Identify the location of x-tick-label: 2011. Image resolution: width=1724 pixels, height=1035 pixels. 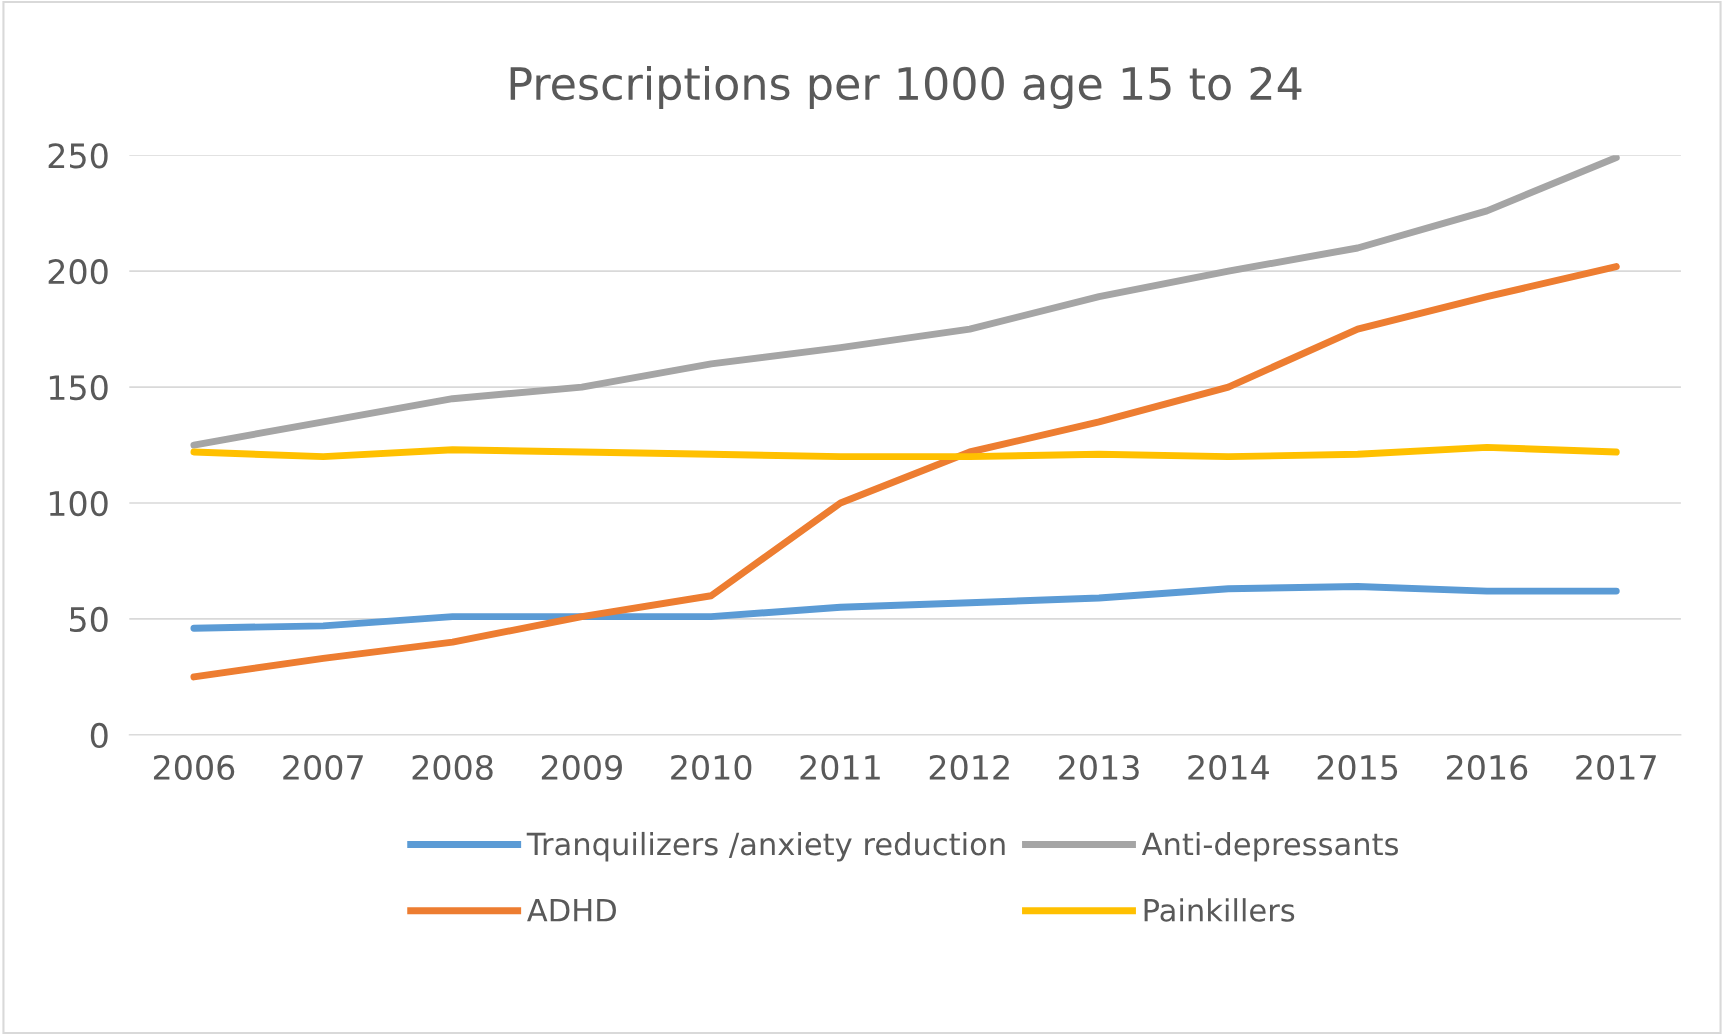
(840, 767).